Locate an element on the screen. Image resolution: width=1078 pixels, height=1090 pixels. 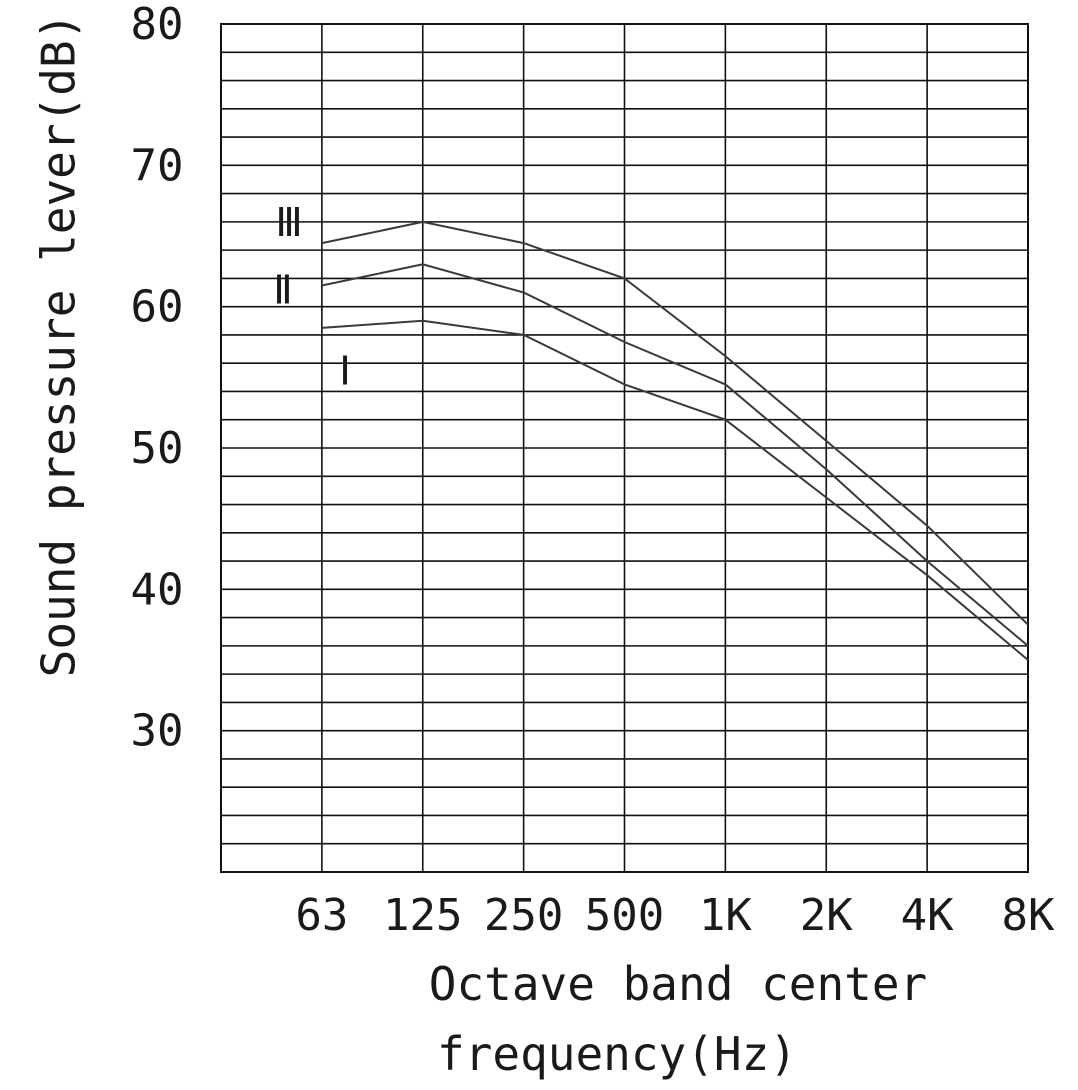
x-tick-label: 4K is located at coordinates (927, 915).